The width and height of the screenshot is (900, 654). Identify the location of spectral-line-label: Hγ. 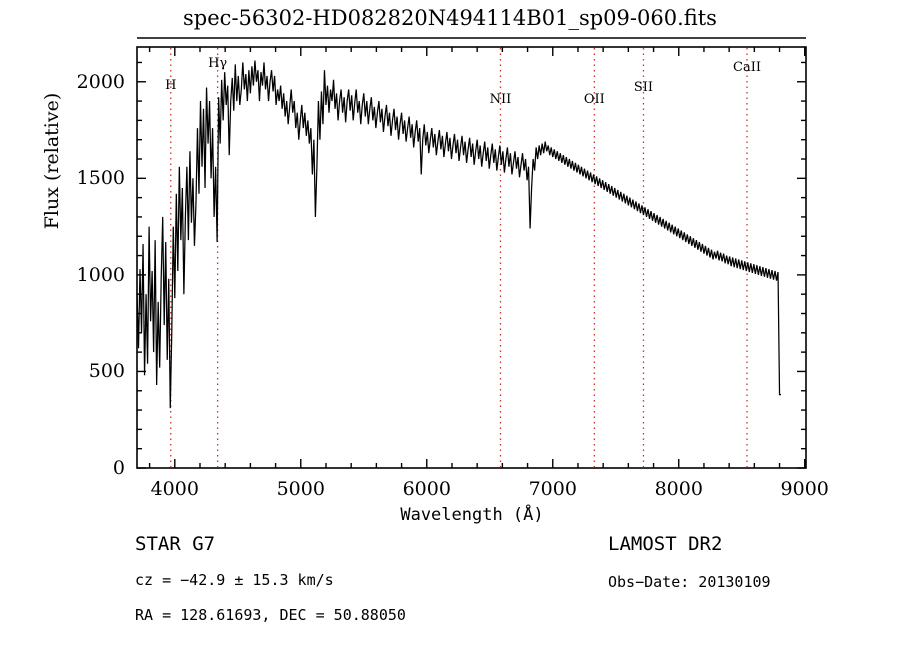
(218, 64).